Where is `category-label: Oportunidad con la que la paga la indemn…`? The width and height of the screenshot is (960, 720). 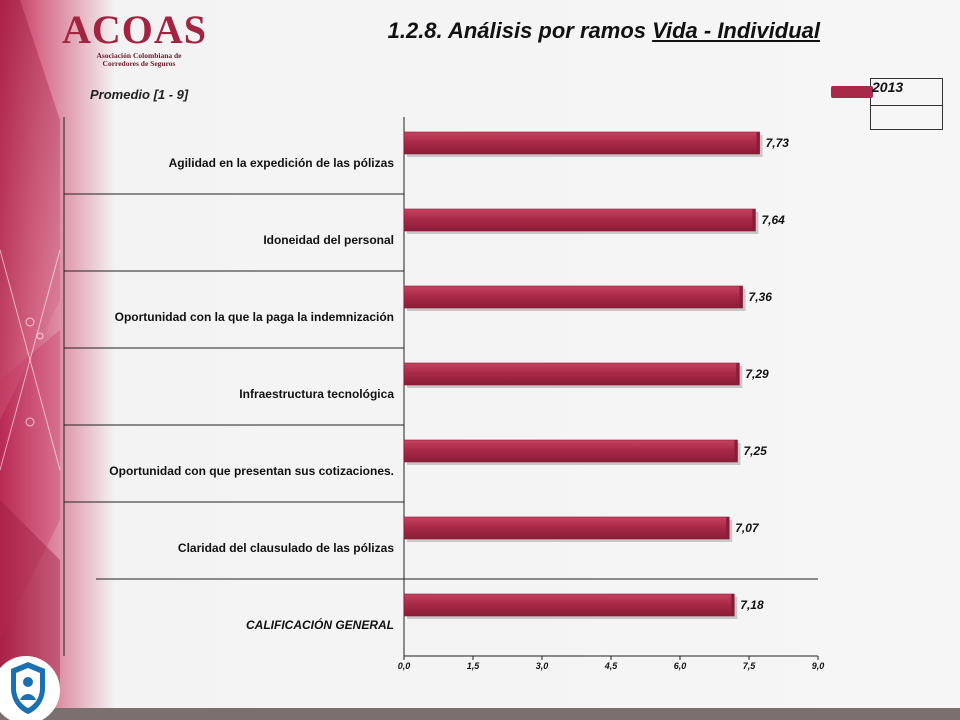
category-label: Oportunidad con la que la paga la indemn… is located at coordinates (254, 316).